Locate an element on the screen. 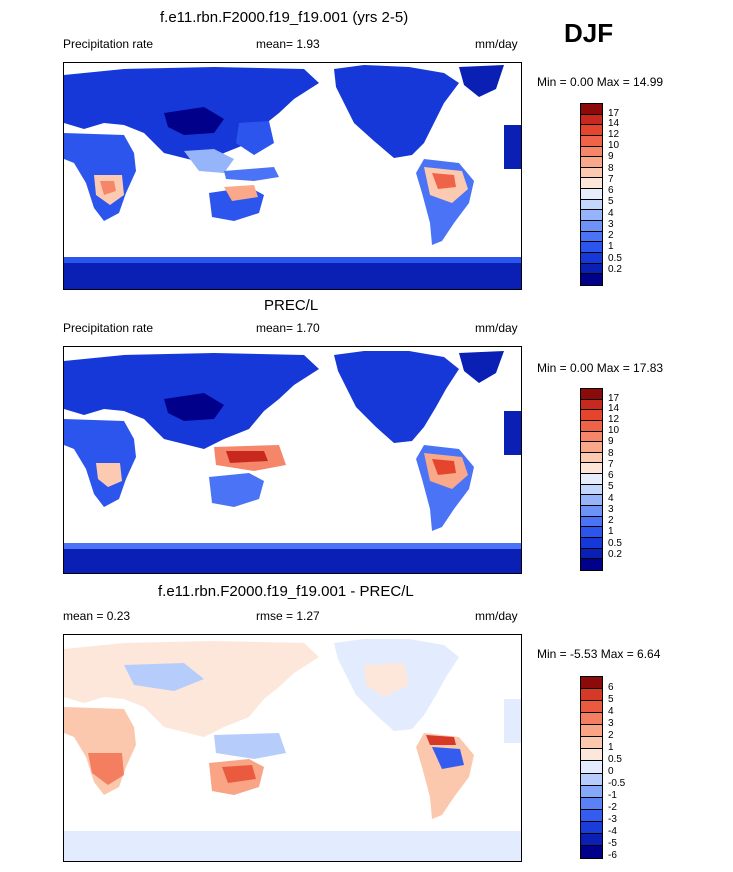 The height and width of the screenshot is (872, 733). panel1-units-label: mm/day is located at coordinates (496, 44).